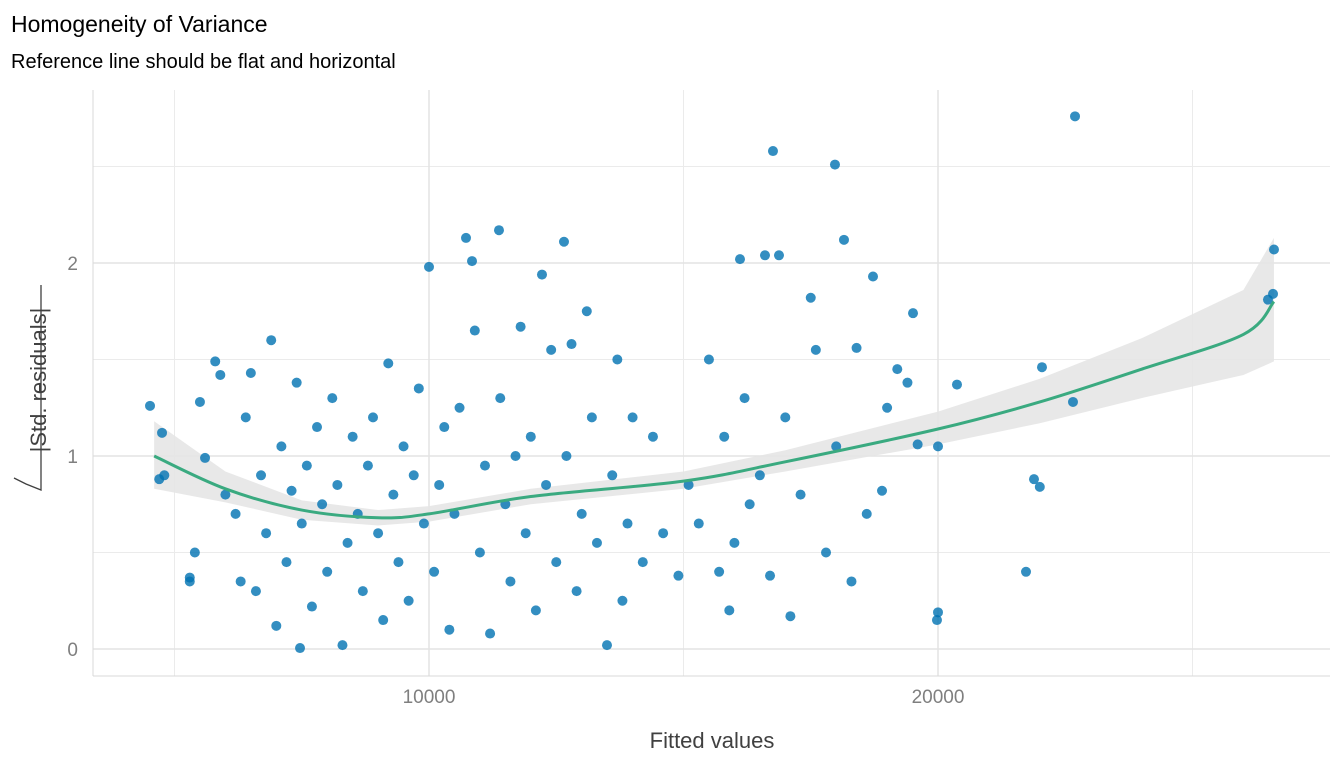  What do you see at coordinates (38, 380) in the screenshot?
I see `y-axis-label: |Std. residuals|` at bounding box center [38, 380].